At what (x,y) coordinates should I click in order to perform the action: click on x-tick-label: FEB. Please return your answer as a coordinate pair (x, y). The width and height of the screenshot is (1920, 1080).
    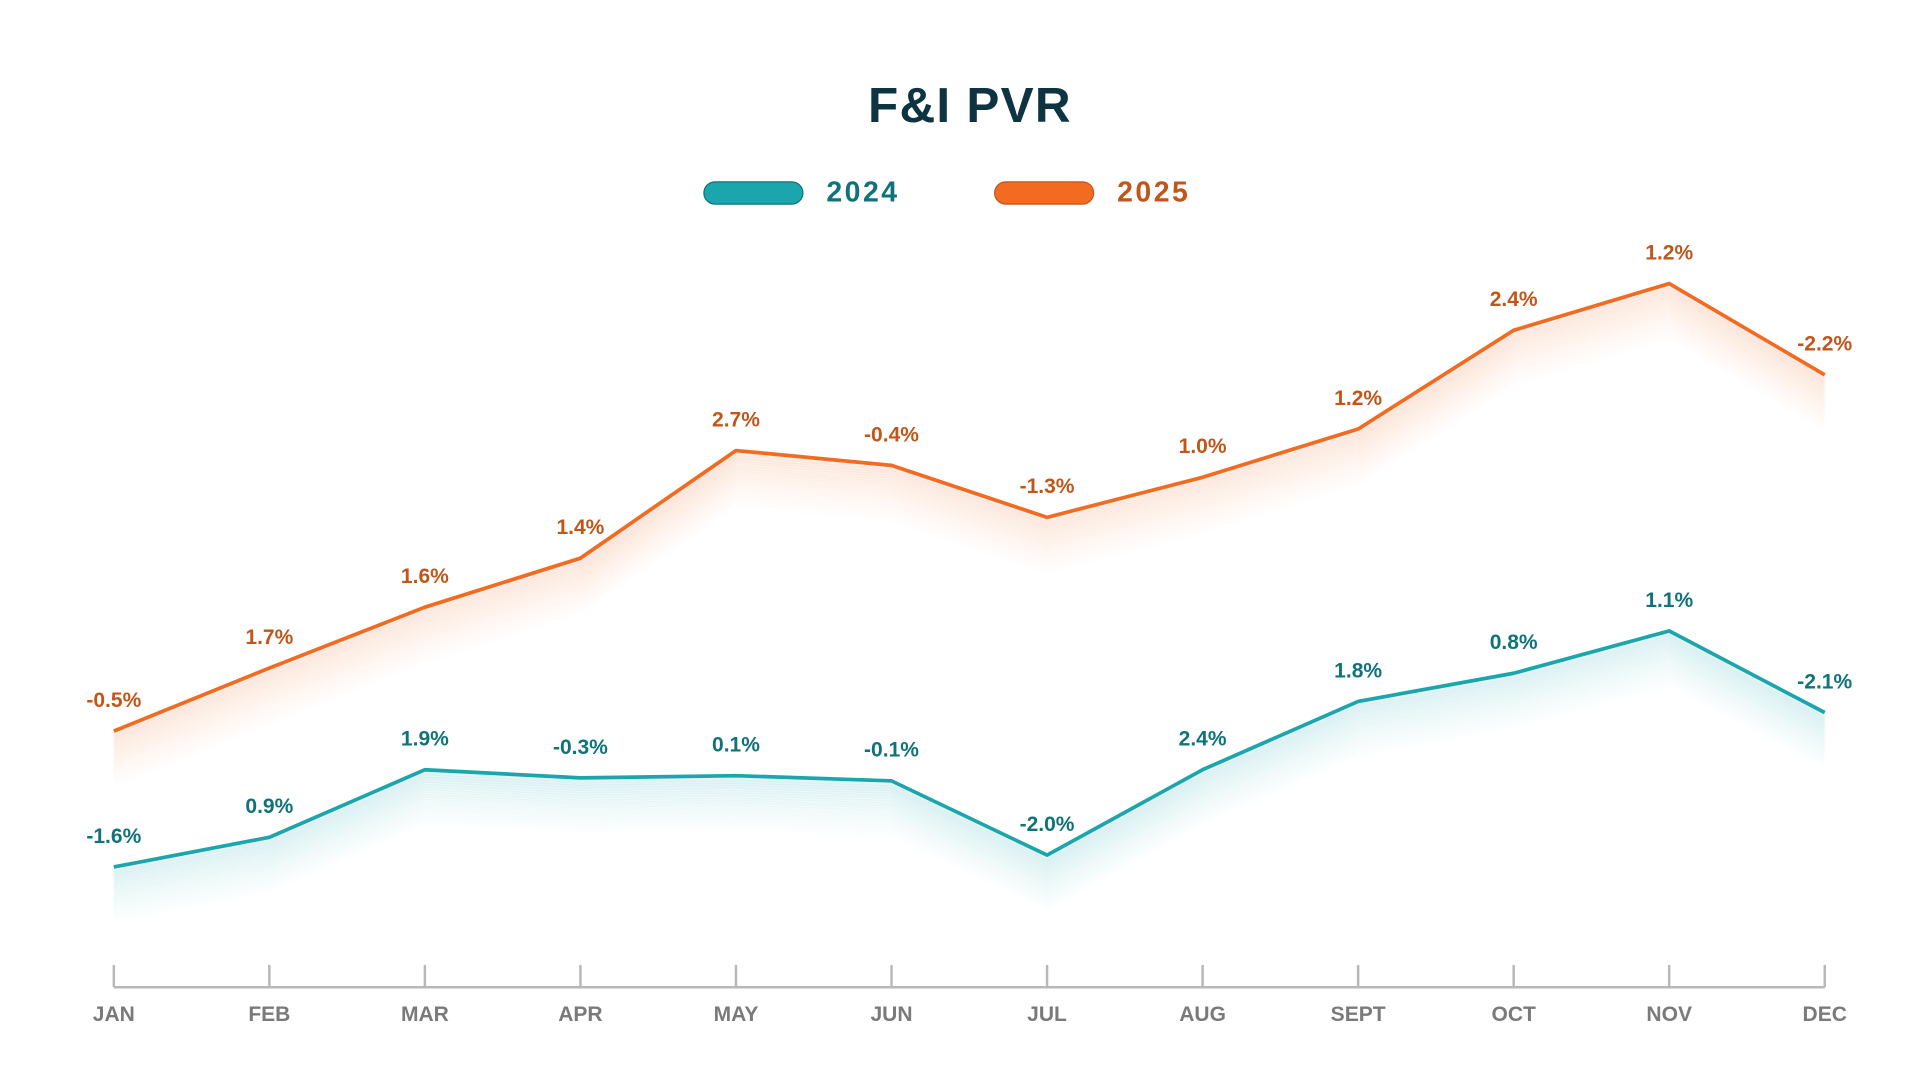
    Looking at the image, I should click on (269, 1014).